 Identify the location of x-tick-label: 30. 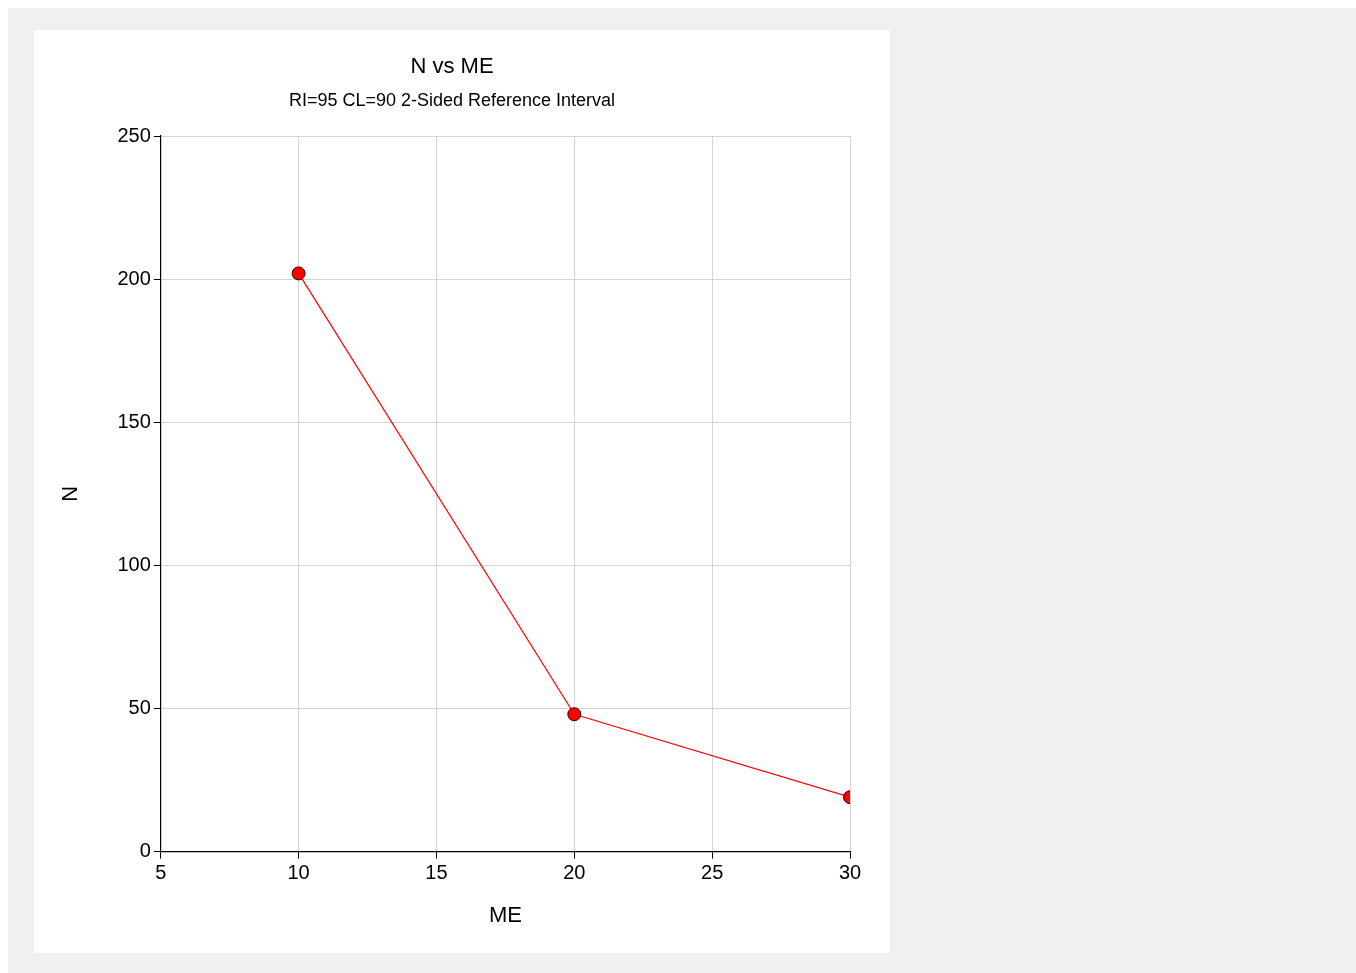
(850, 872).